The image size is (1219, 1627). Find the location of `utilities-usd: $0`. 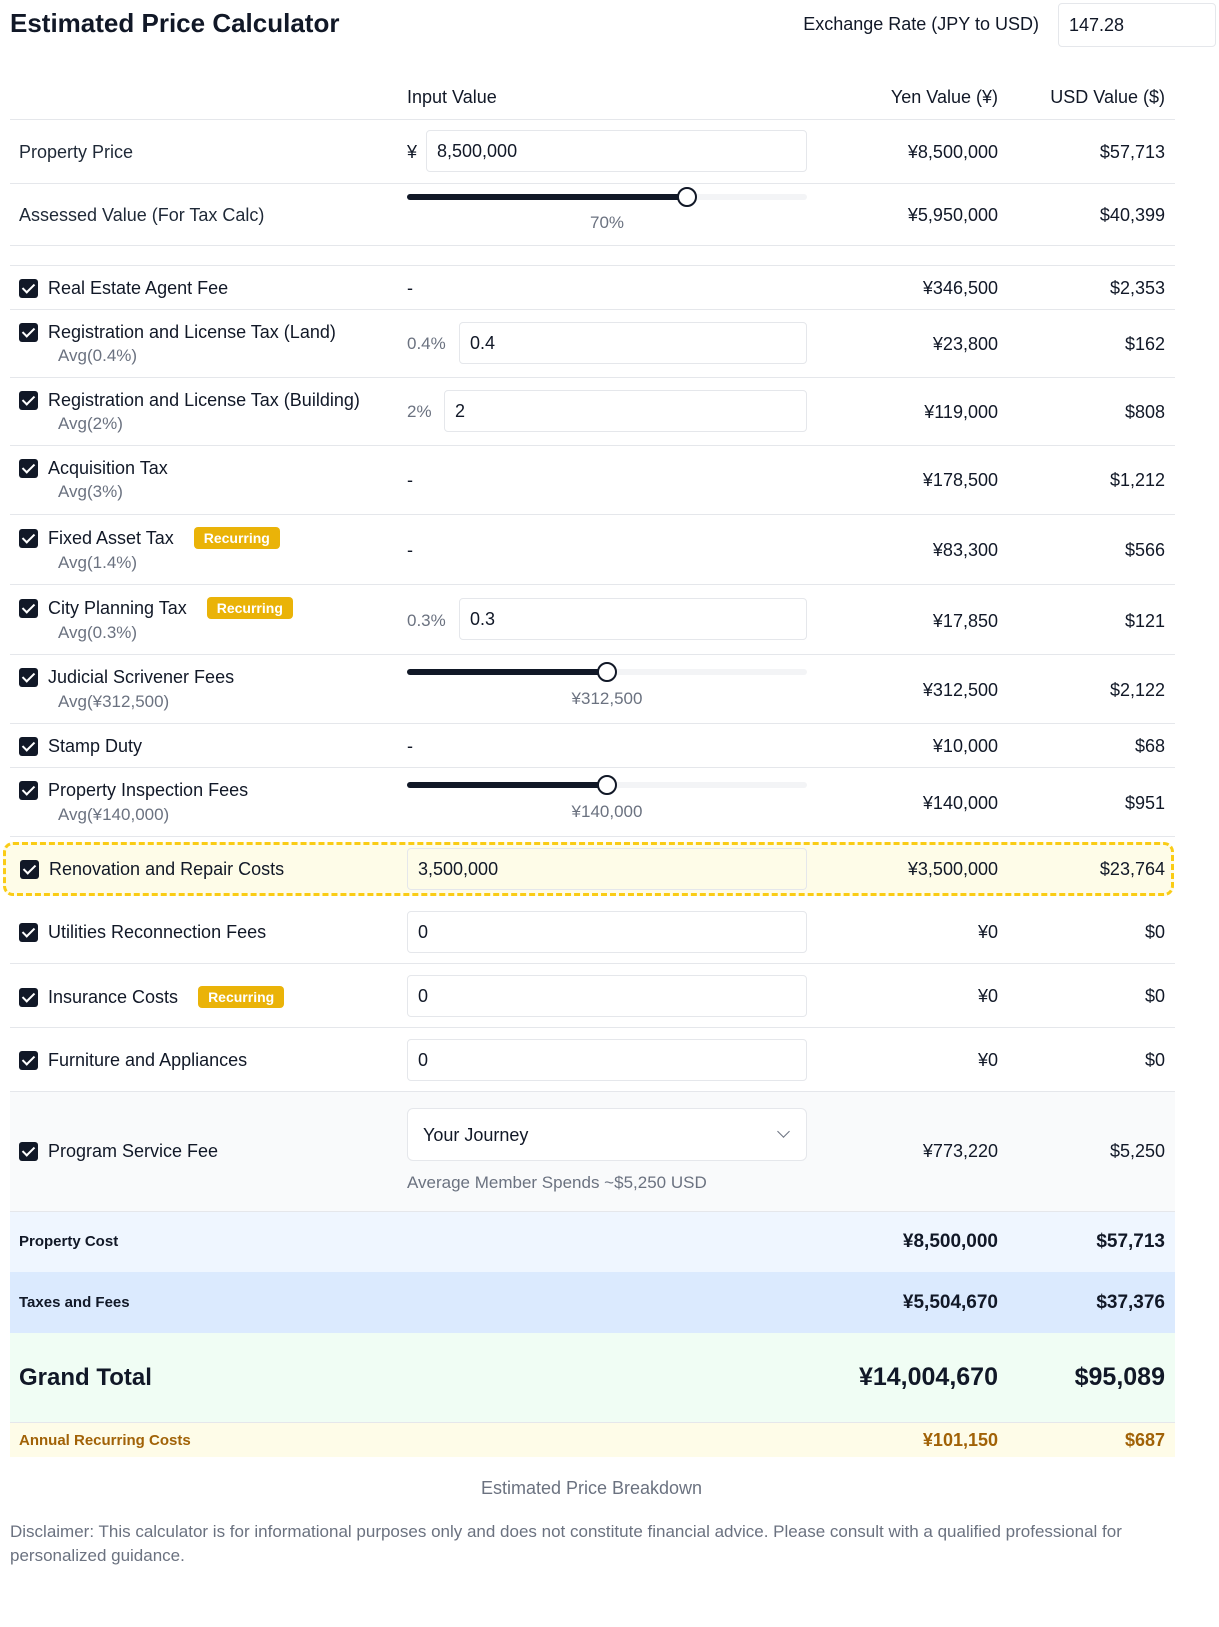

utilities-usd: $0 is located at coordinates (1154, 932).